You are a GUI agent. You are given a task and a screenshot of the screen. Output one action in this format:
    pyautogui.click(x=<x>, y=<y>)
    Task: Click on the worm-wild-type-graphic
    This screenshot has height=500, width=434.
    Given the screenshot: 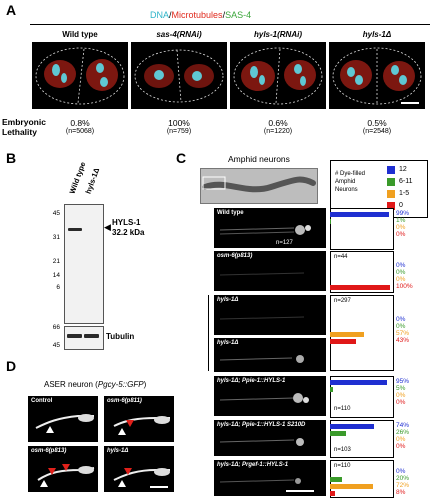 What is the action you would take?
    pyautogui.click(x=265, y=230)
    